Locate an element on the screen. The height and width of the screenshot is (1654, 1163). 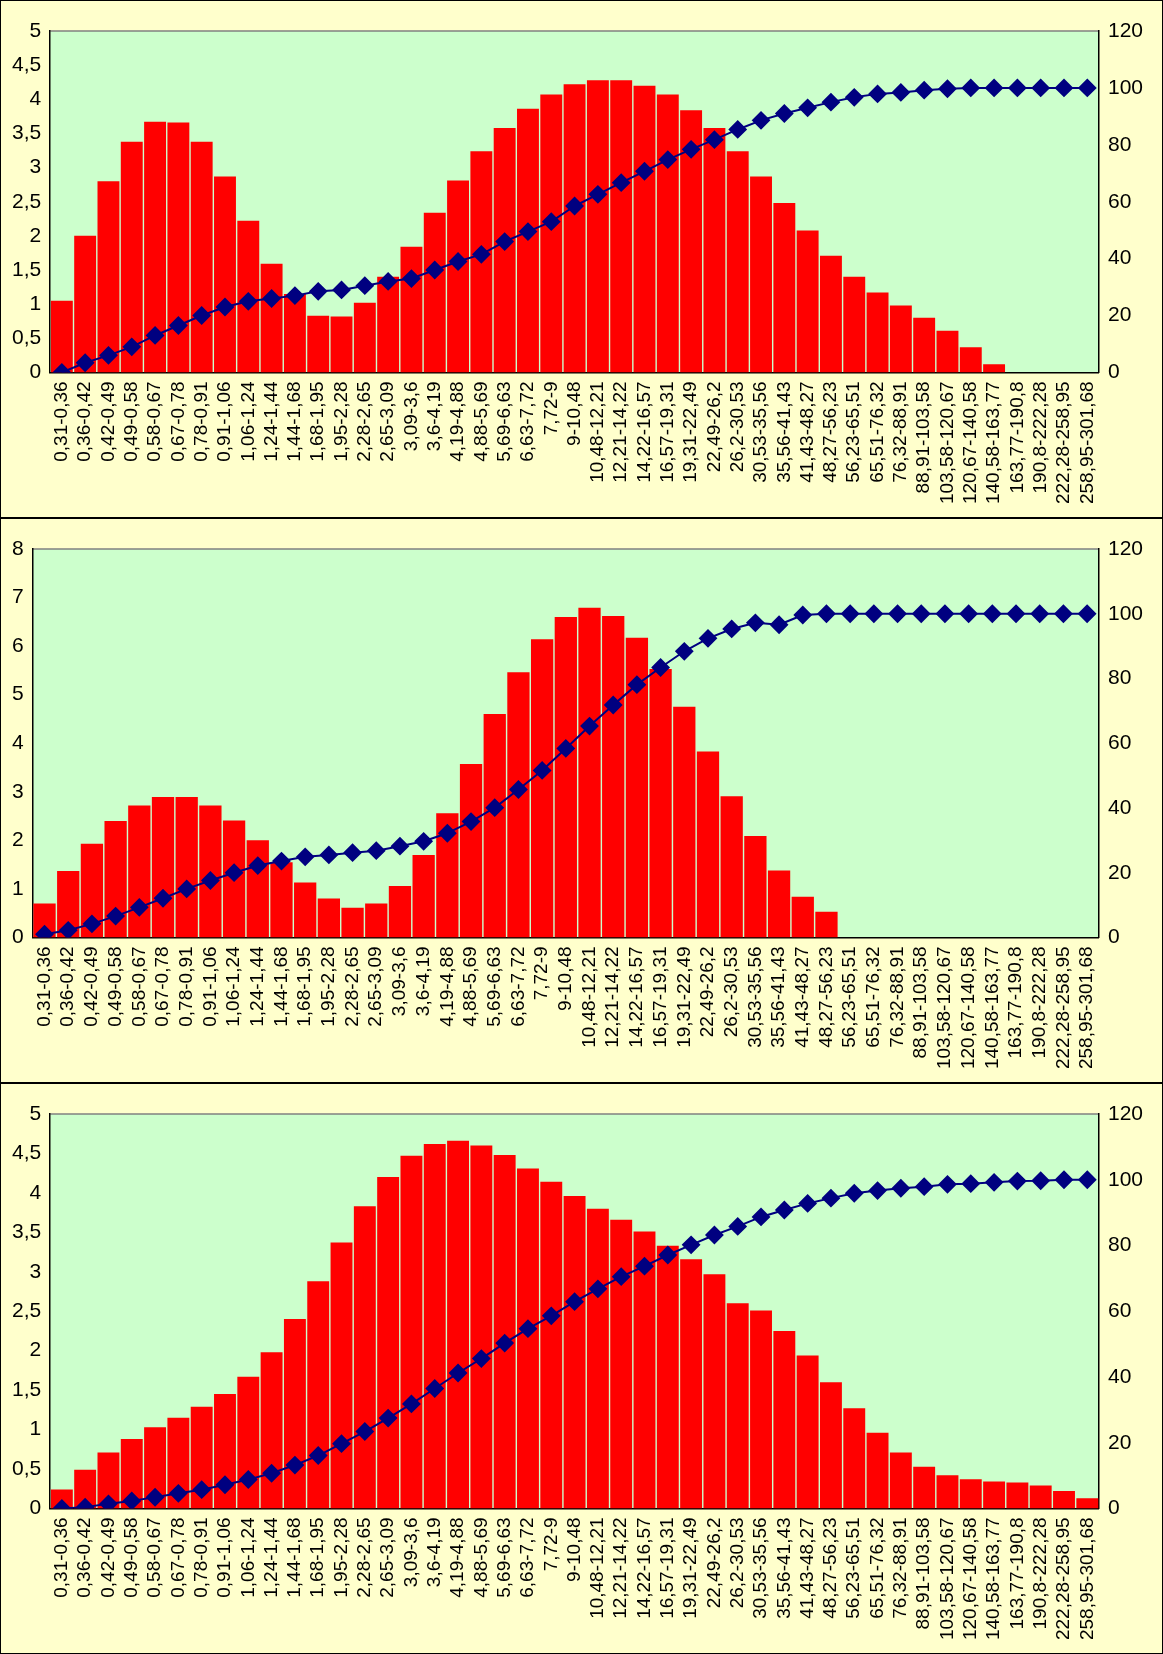
y2-tick-label: 60 is located at coordinates (1119, 742).